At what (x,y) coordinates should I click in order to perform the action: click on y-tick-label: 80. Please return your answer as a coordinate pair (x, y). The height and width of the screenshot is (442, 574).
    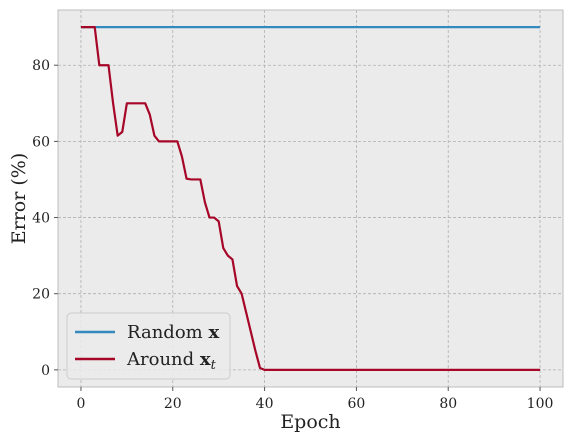
    Looking at the image, I should click on (41, 66).